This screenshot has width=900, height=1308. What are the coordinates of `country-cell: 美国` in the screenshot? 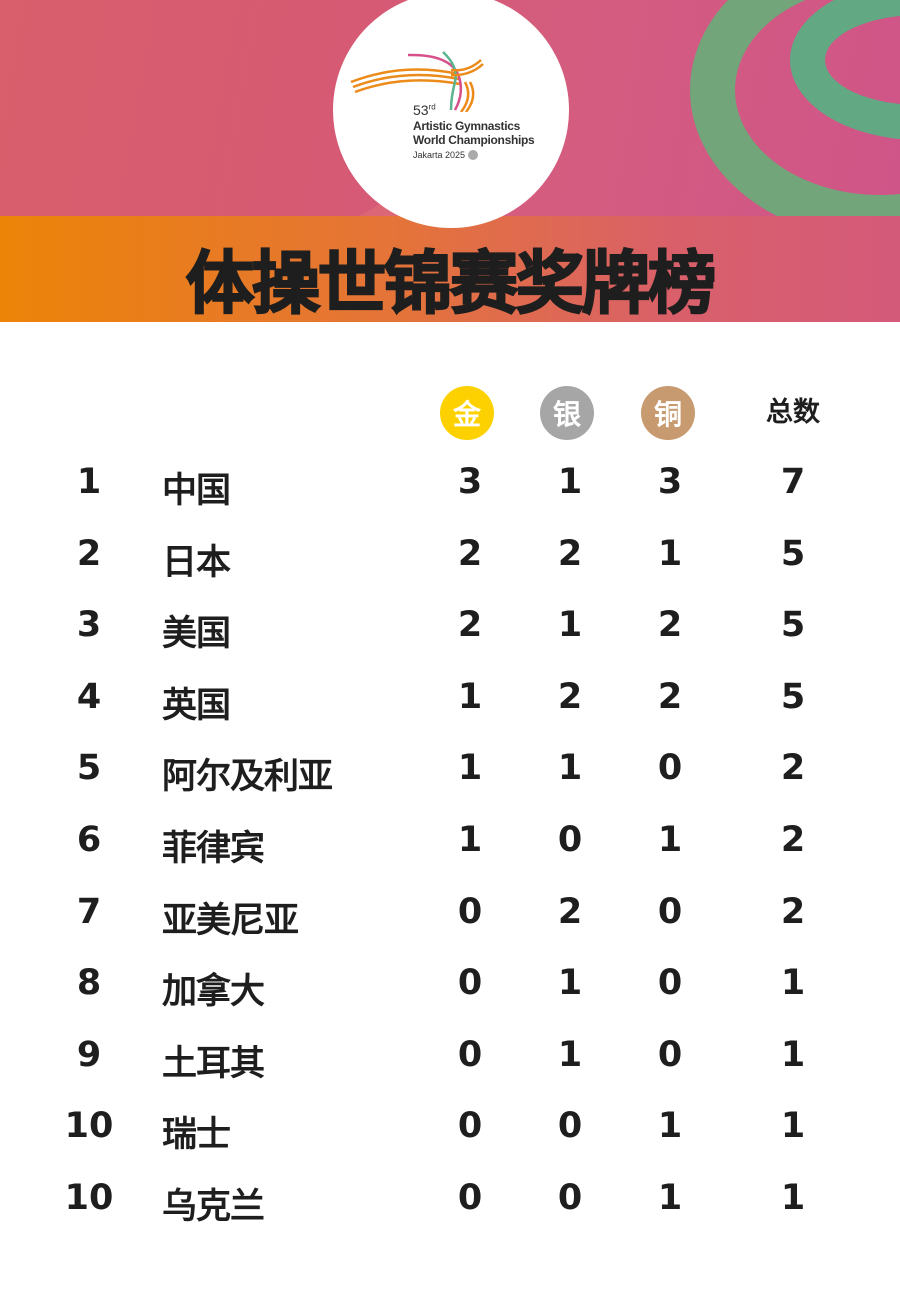 It's located at (196, 634).